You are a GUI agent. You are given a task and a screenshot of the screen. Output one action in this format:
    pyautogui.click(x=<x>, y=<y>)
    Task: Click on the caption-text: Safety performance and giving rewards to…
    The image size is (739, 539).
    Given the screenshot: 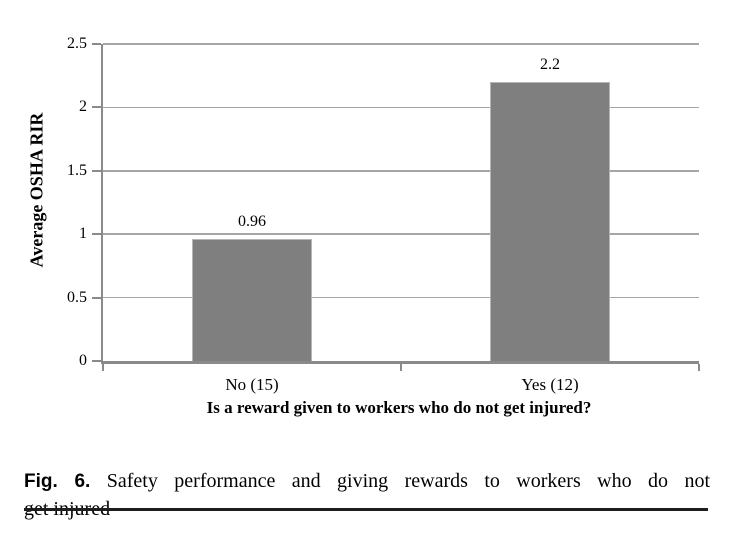 What is the action you would take?
    pyautogui.click(x=408, y=481)
    